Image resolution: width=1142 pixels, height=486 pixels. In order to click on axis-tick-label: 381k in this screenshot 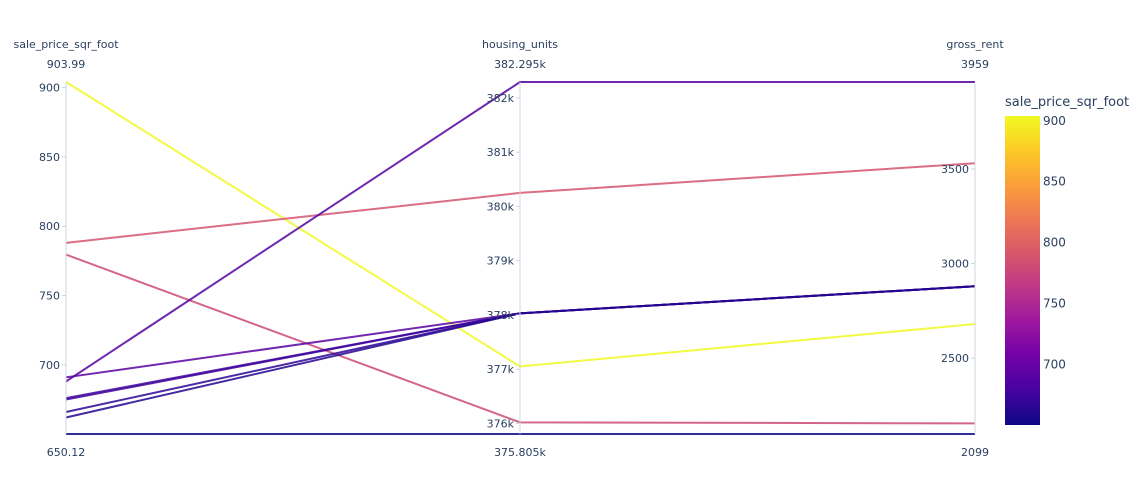, I will do `click(501, 152)`.